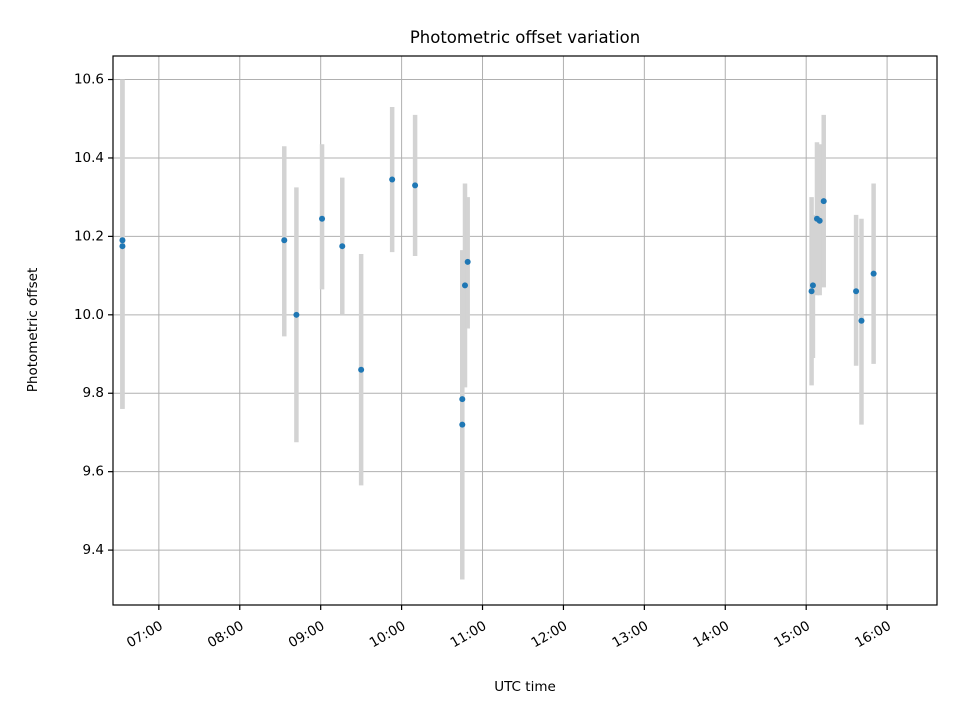 The height and width of the screenshot is (720, 960). I want to click on x-tick-label: 14:00, so click(711, 634).